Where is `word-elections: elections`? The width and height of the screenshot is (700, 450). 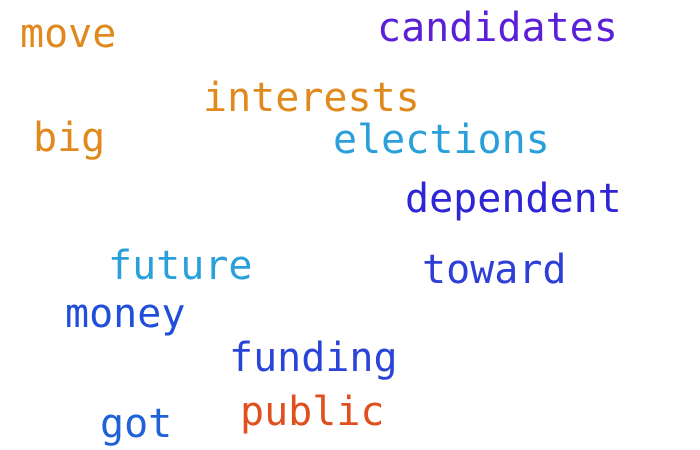
word-elections: elections is located at coordinates (441, 140).